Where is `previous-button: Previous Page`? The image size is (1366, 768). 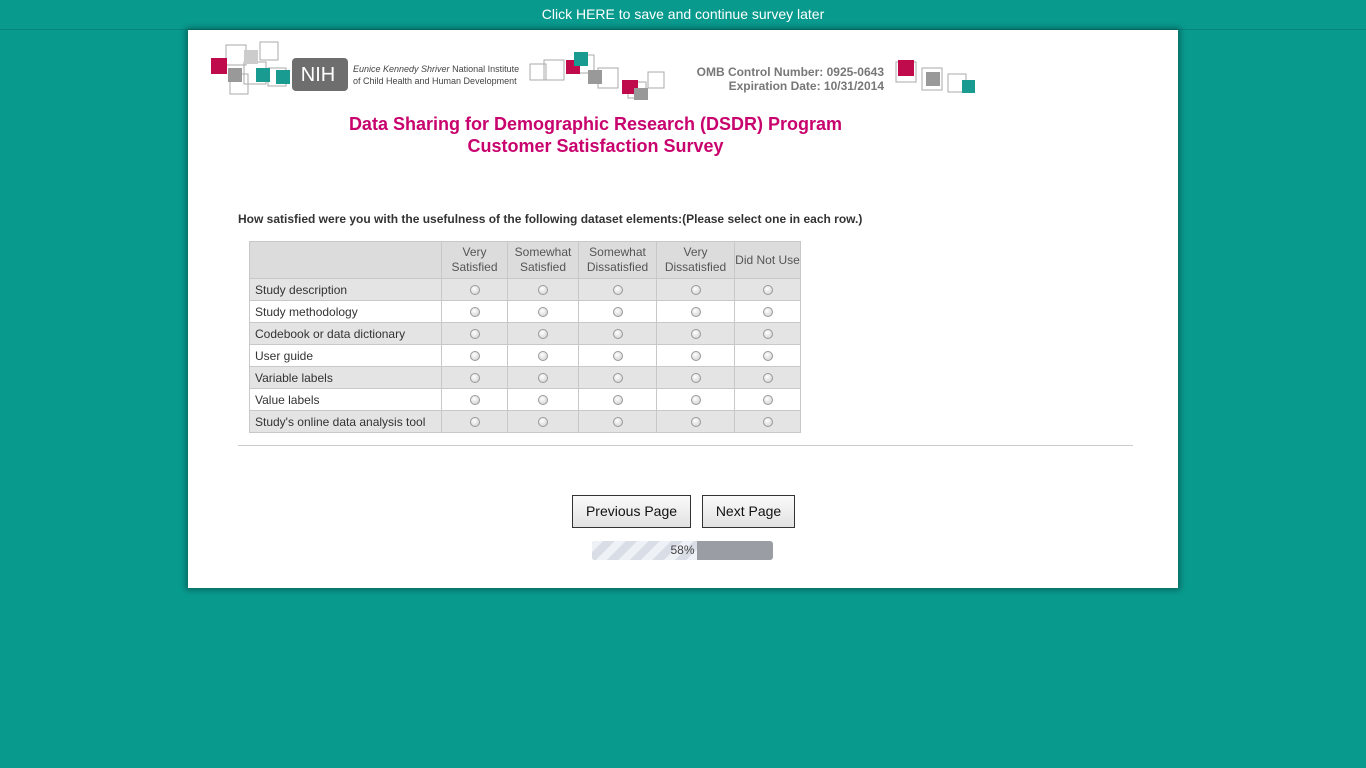
previous-button: Previous Page is located at coordinates (631, 511).